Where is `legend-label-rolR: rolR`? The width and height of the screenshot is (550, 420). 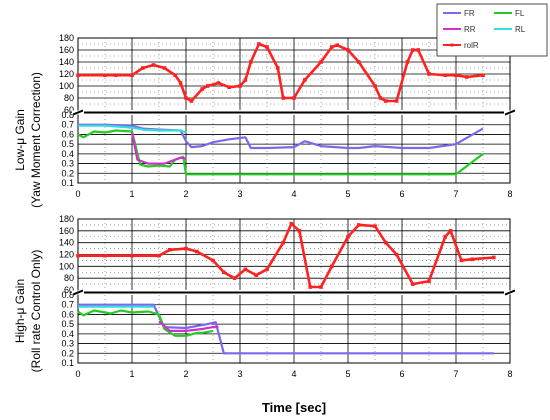 legend-label-rolR: rolR is located at coordinates (471, 45).